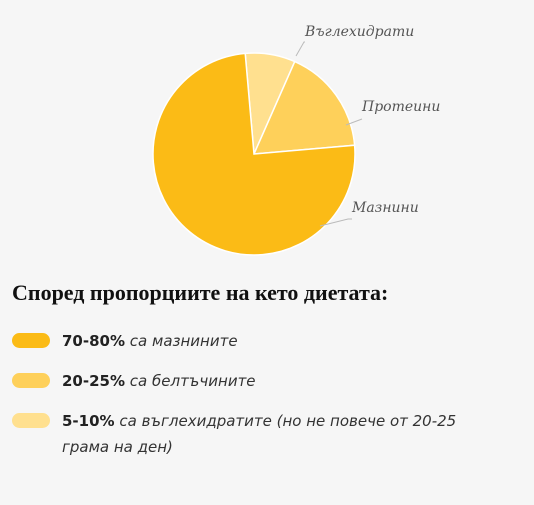  Describe the element at coordinates (262, 341) in the screenshot. I see `legend-item-fats: 70-80% са мазнините` at that location.